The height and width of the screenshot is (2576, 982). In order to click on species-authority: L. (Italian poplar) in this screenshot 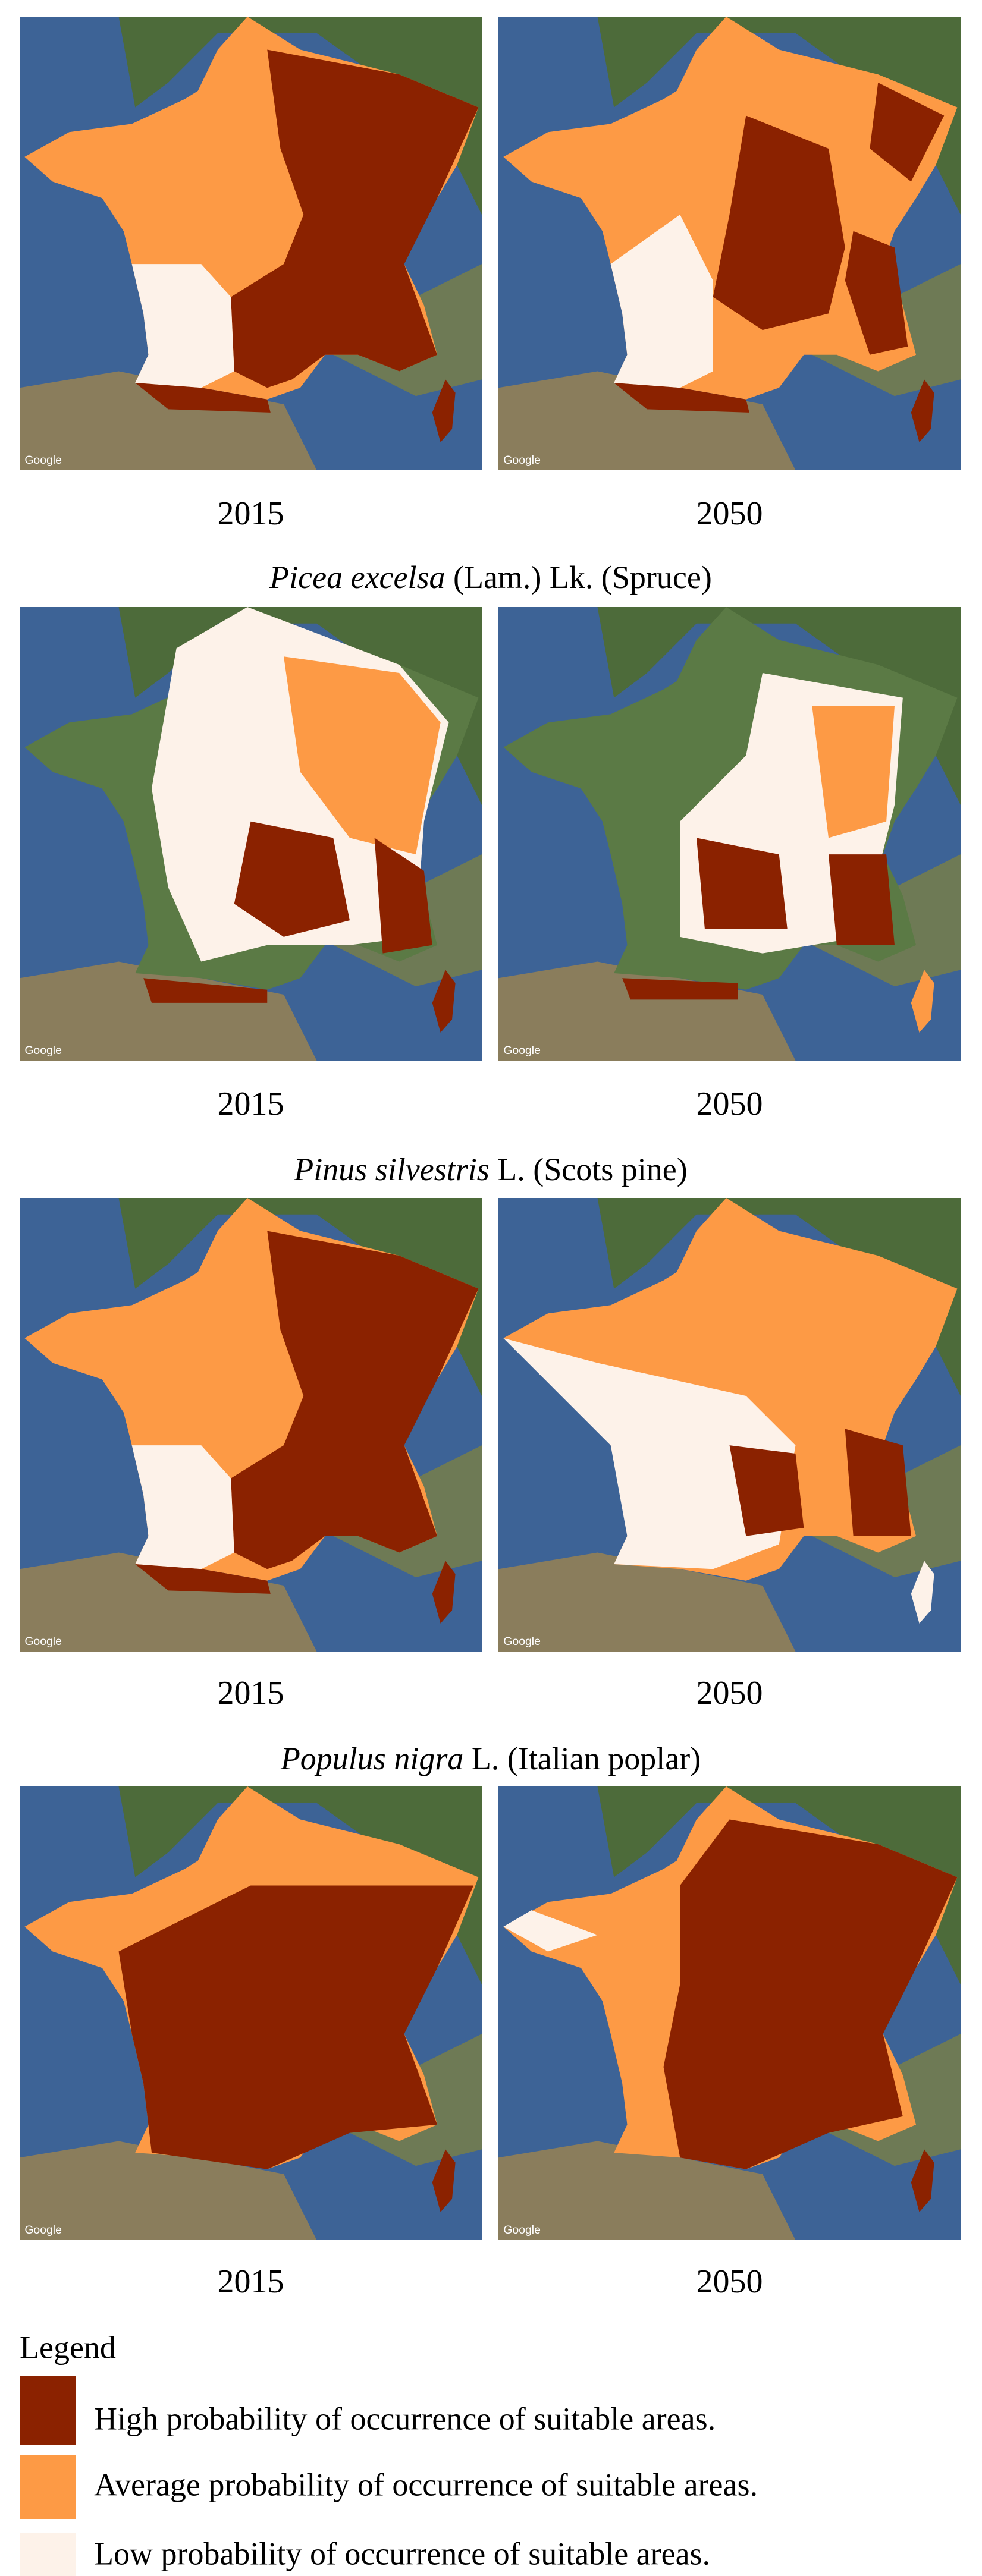, I will do `click(582, 1758)`.